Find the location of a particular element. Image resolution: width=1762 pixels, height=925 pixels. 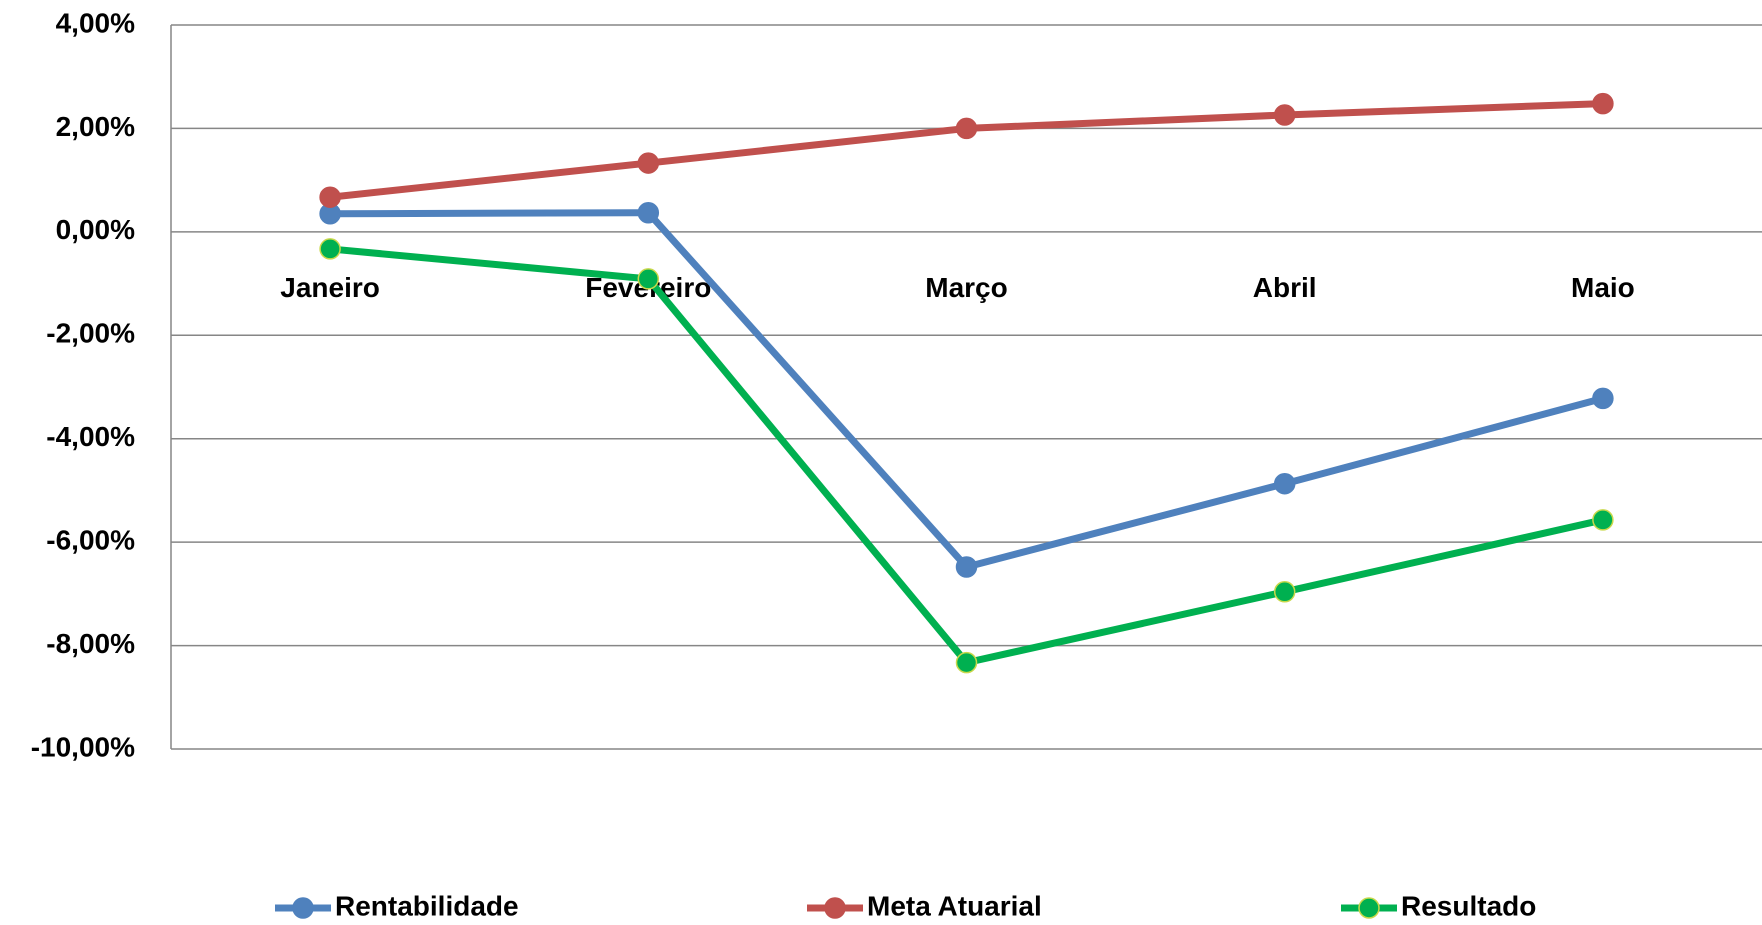

y-tick-label: -8,00% is located at coordinates (90, 643).